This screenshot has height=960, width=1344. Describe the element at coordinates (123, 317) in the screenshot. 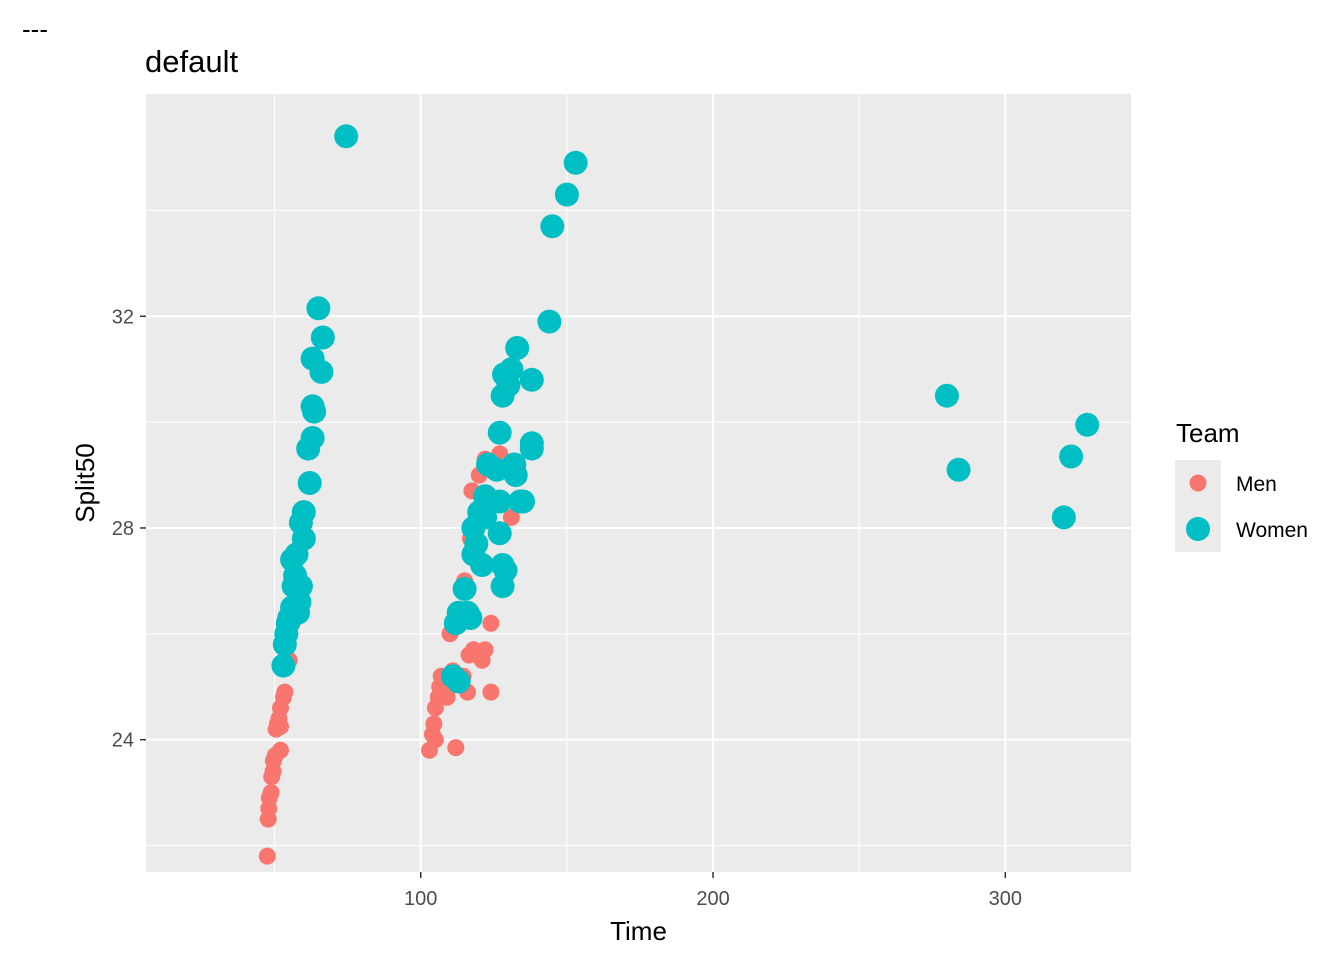

I see `y-tick-label: 32` at that location.